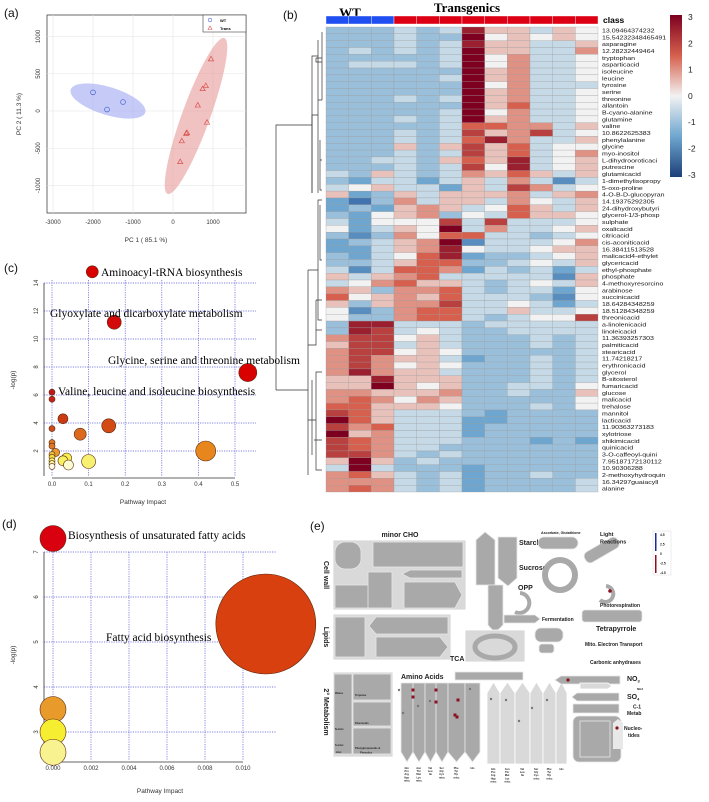 This screenshot has width=709, height=802. What do you see at coordinates (325, 575) in the screenshot?
I see `cell-wall-label: Cell wall` at bounding box center [325, 575].